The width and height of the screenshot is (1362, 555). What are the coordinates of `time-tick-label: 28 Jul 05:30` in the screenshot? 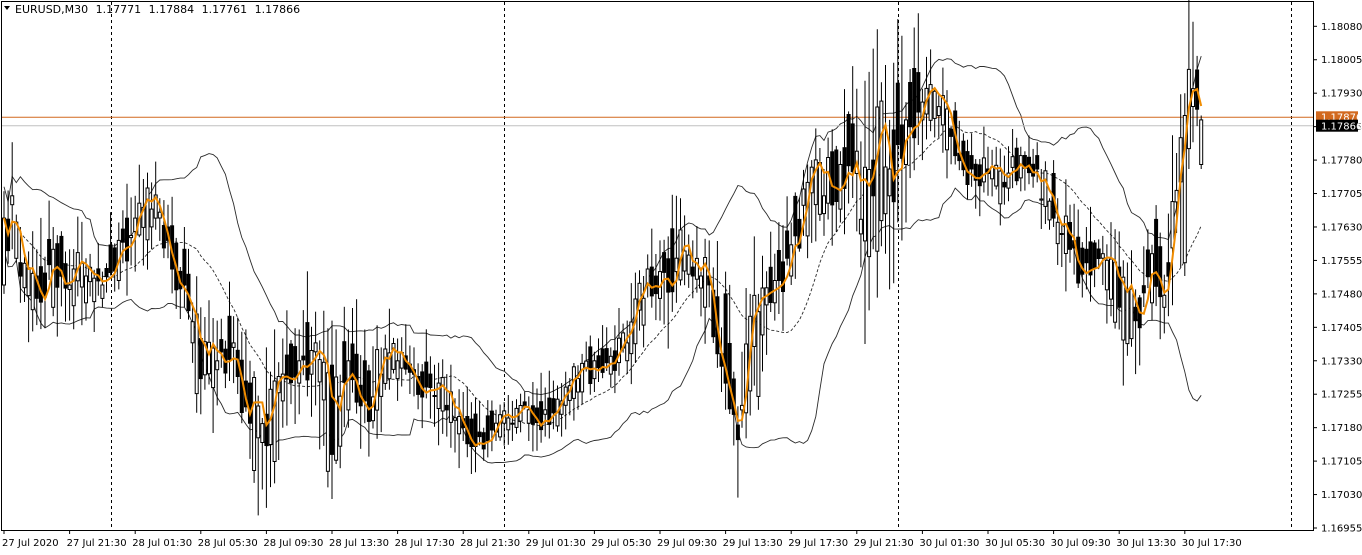 It's located at (228, 543).